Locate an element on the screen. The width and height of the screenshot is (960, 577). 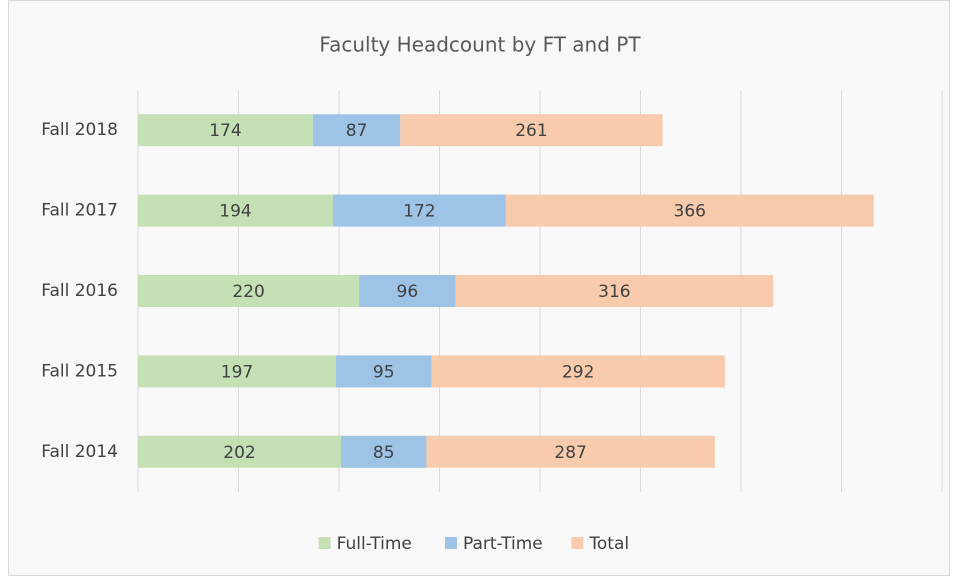
legend-label: Part-Time is located at coordinates (503, 544).